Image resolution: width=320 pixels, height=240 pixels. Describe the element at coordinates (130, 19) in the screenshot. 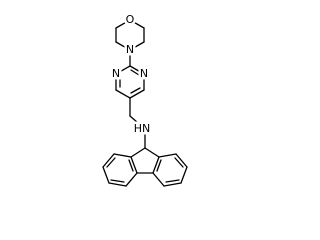

I see `atom-label: O` at that location.